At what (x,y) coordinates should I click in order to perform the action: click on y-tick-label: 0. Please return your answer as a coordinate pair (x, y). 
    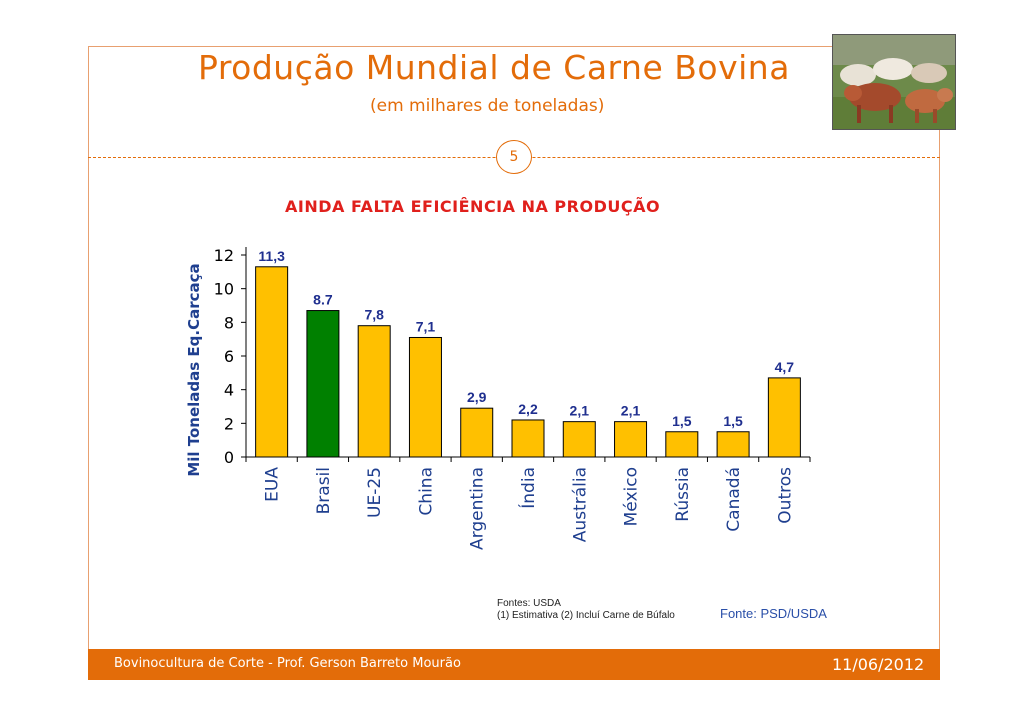
    Looking at the image, I should click on (229, 457).